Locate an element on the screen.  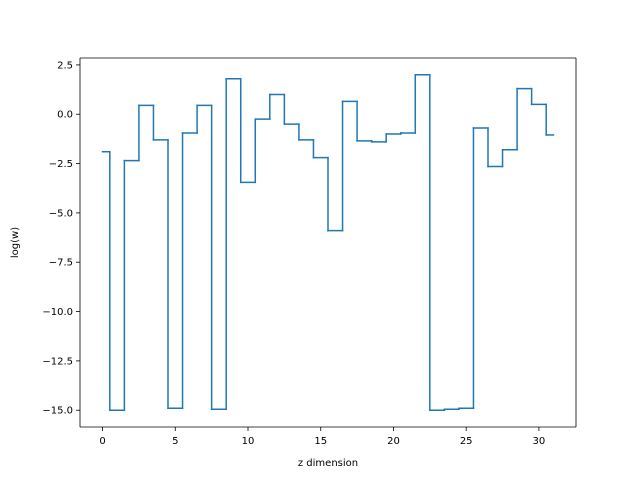
y-tick-label: −15.0 is located at coordinates (57, 411).